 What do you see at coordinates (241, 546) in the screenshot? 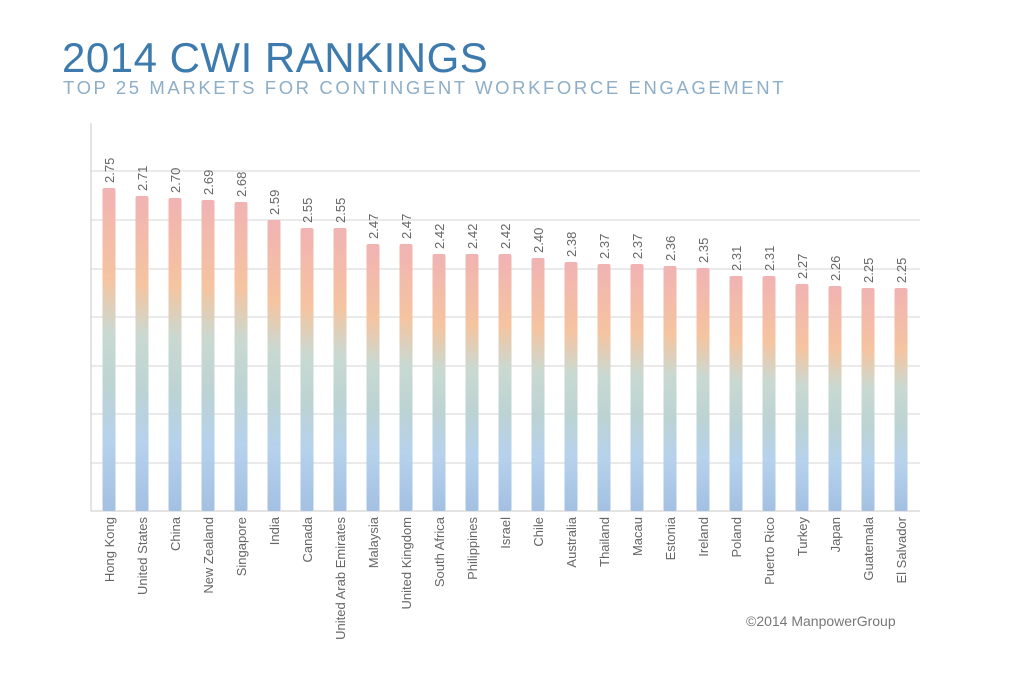
I see `category-label: Singapore` at bounding box center [241, 546].